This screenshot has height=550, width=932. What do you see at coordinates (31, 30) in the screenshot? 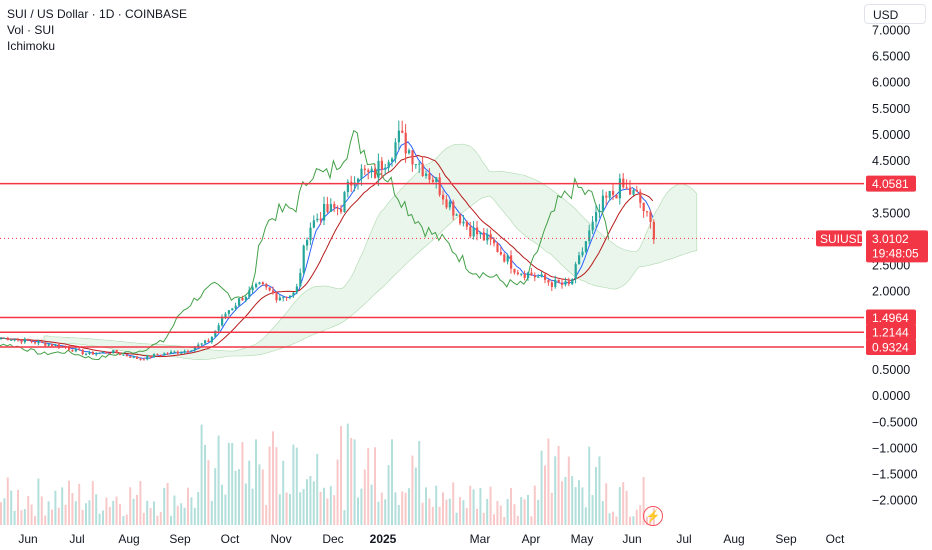
I see `volume-indicator-label: Vol · SUI` at bounding box center [31, 30].